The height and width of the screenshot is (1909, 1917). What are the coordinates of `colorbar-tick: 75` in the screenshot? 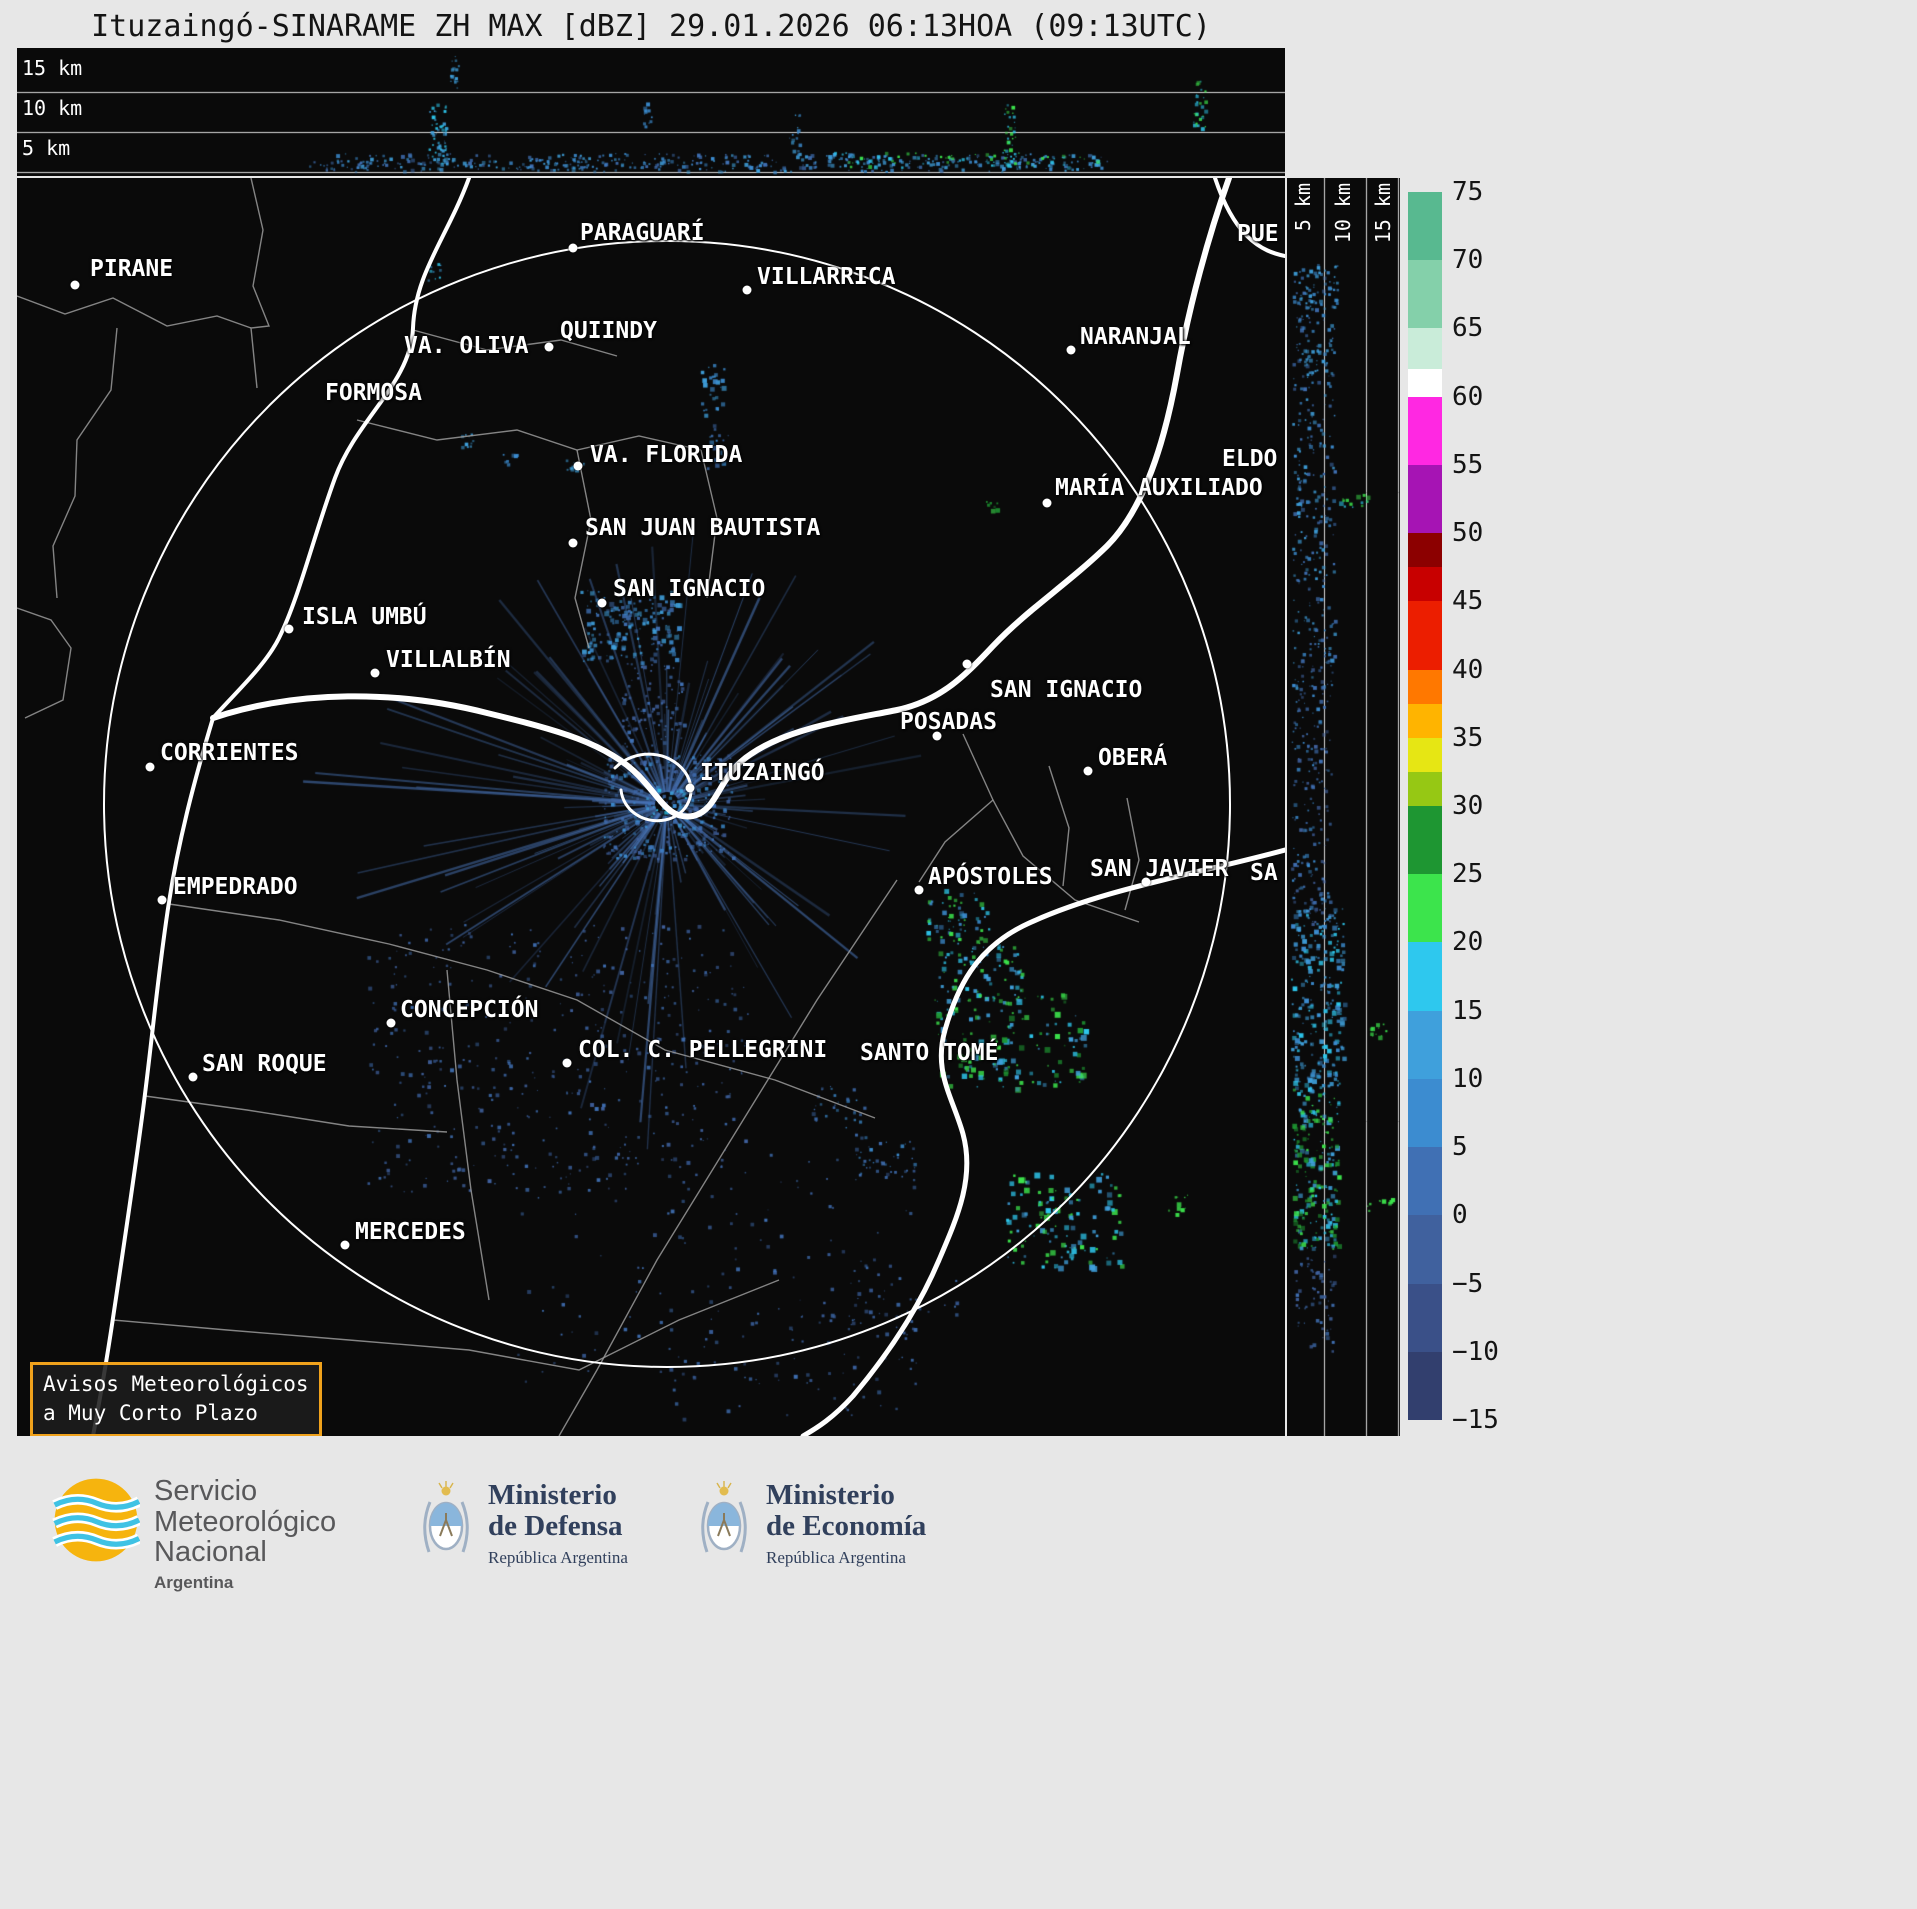 It's located at (1468, 192).